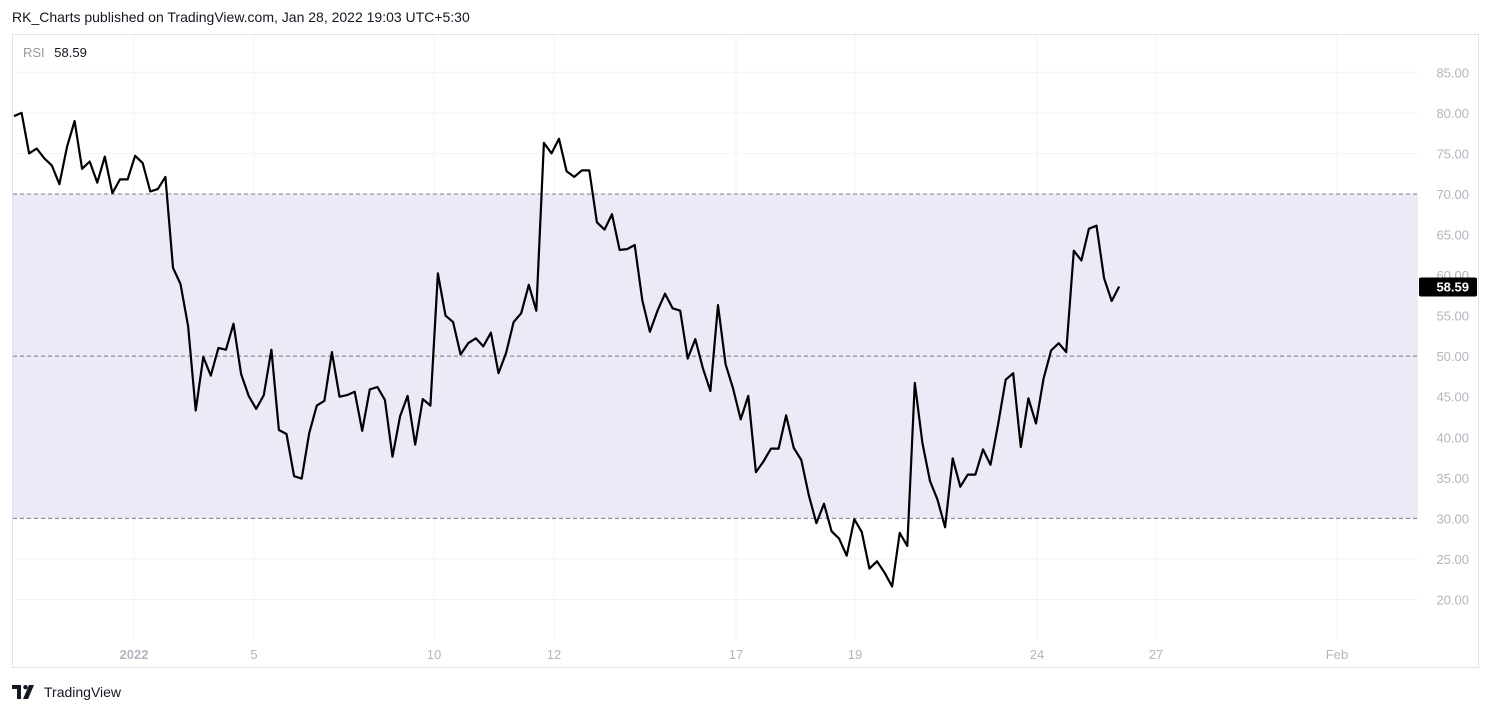 The image size is (1493, 715). I want to click on last-value-text: 58.59, so click(1452, 286).